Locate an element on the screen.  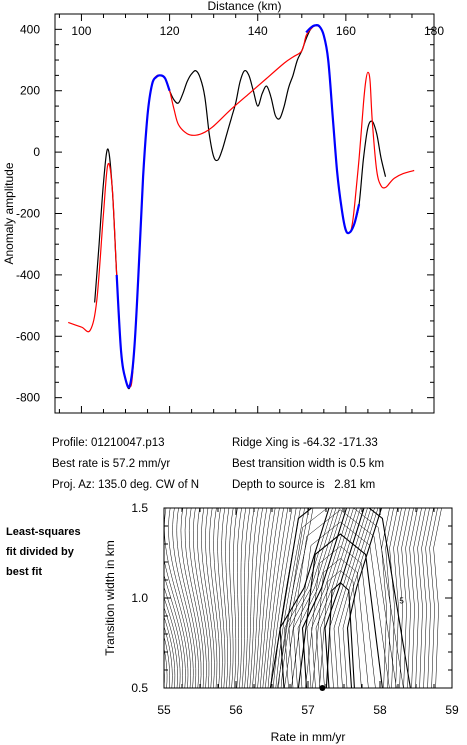
x-tick-label: 56 is located at coordinates (236, 710).